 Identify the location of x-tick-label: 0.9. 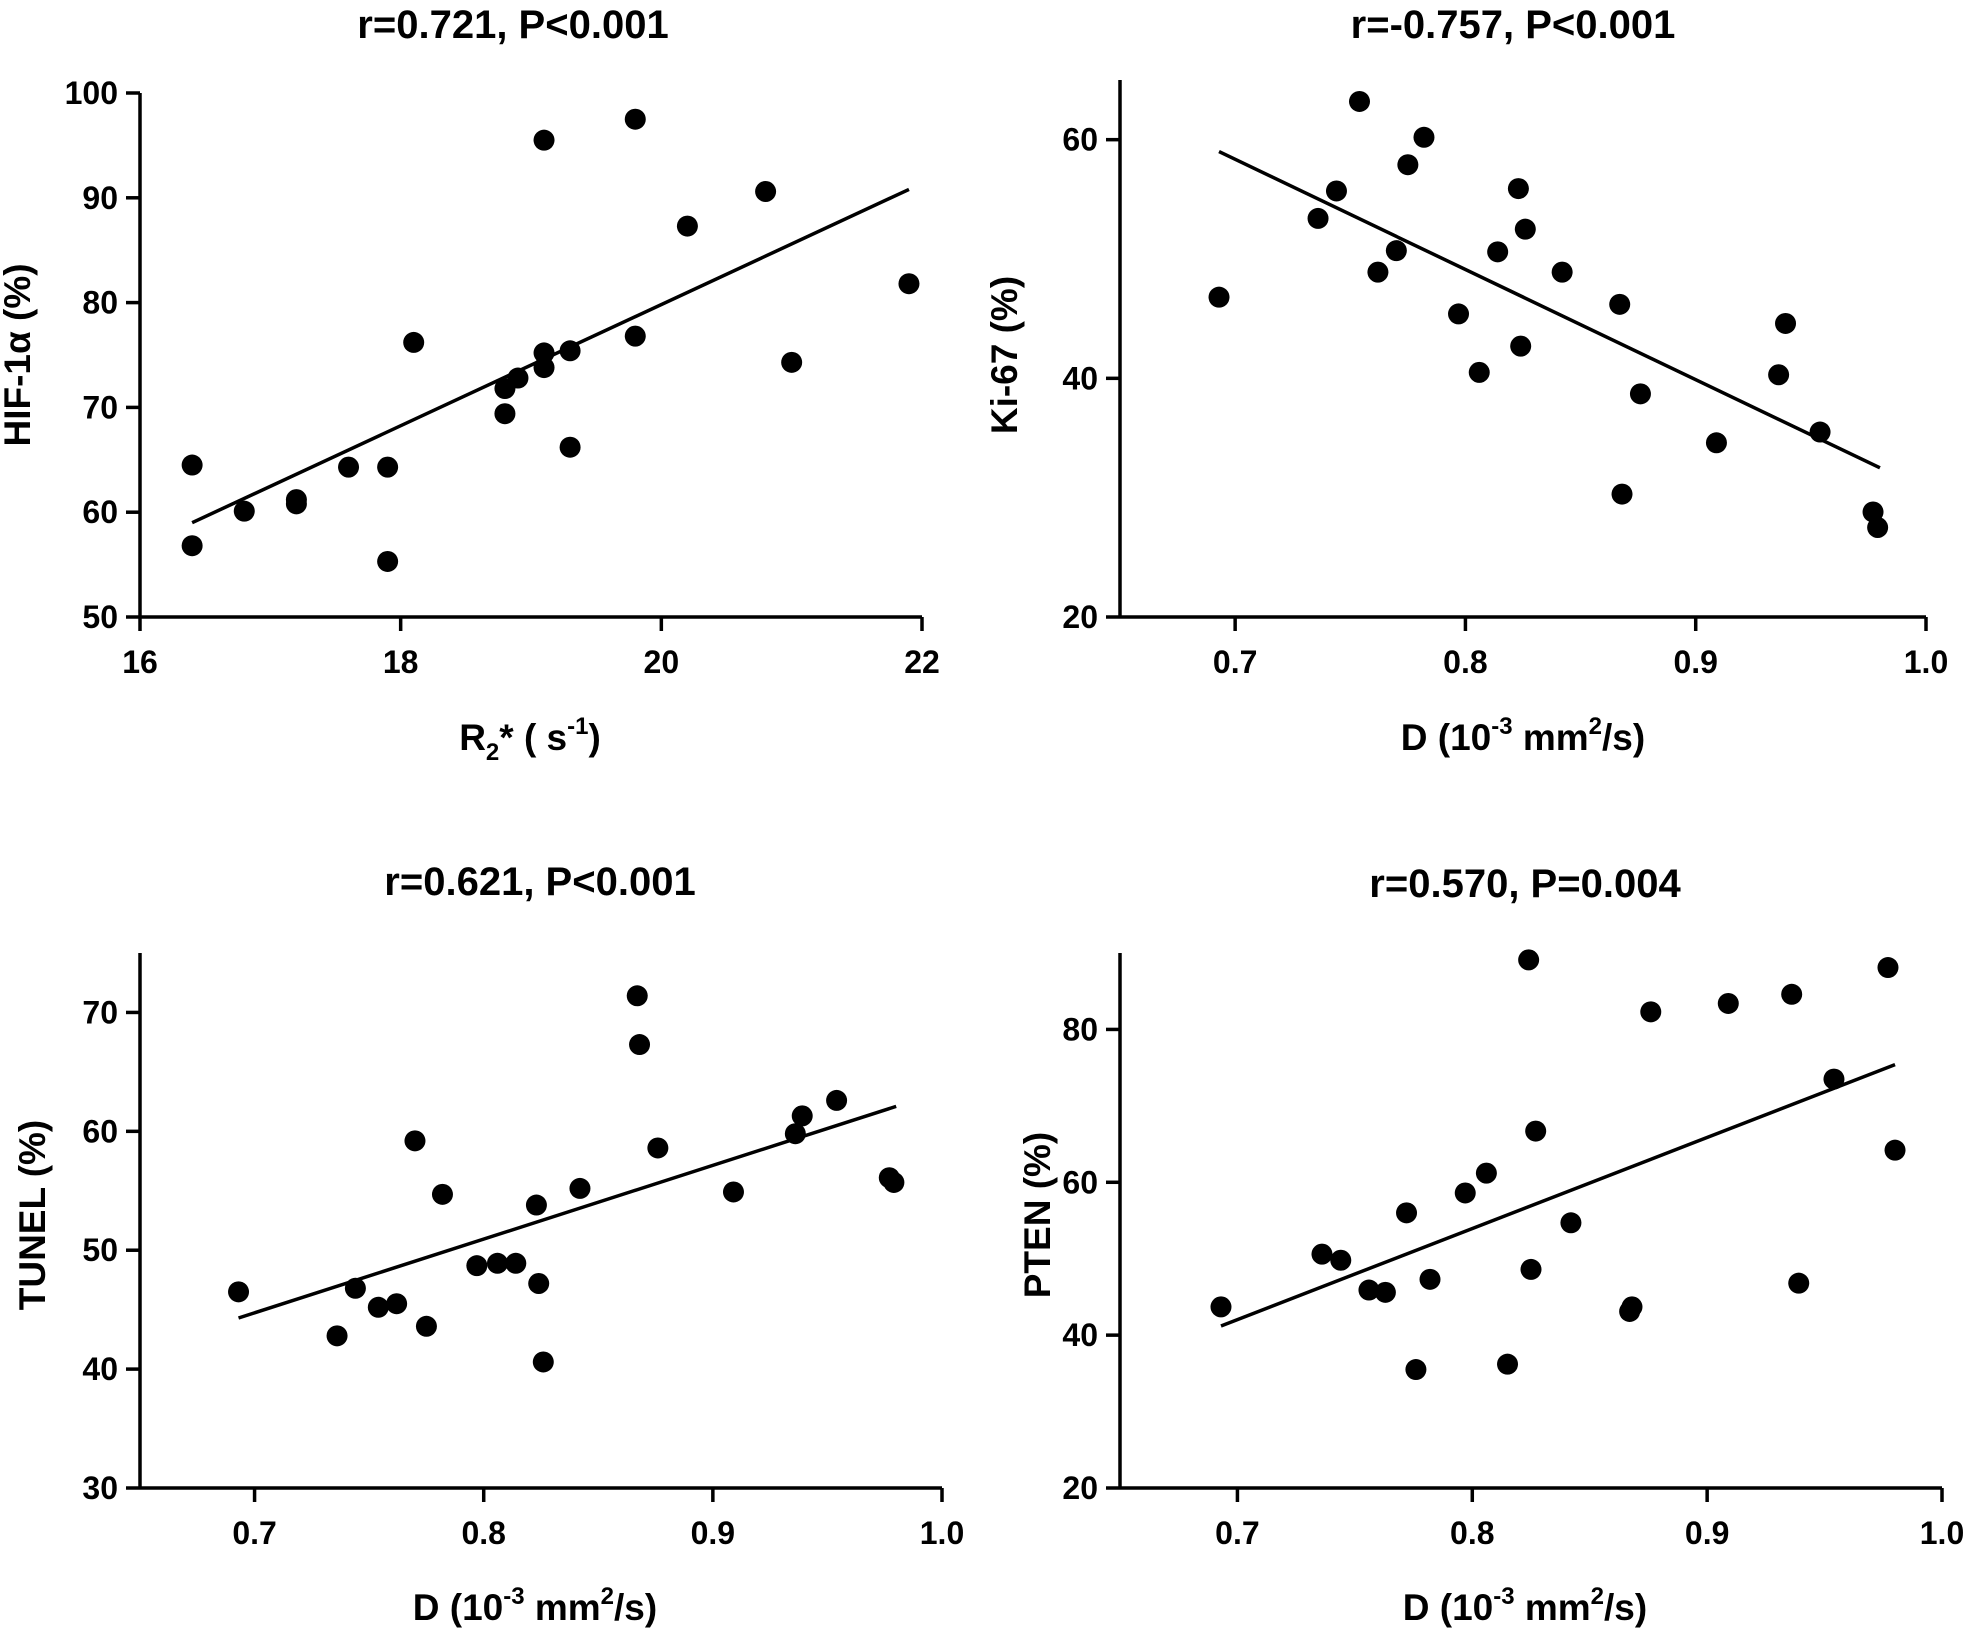
(713, 1533).